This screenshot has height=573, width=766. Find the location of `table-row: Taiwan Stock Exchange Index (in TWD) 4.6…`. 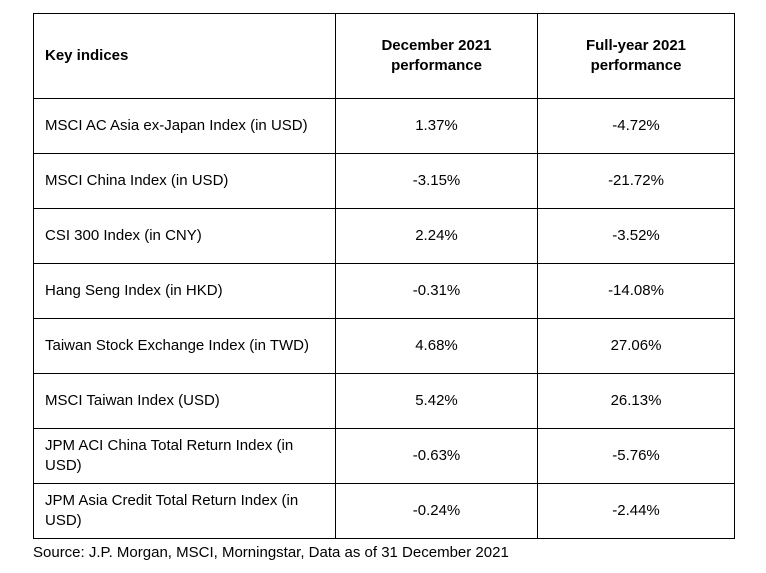

table-row: Taiwan Stock Exchange Index (in TWD) 4.6… is located at coordinates (384, 346).